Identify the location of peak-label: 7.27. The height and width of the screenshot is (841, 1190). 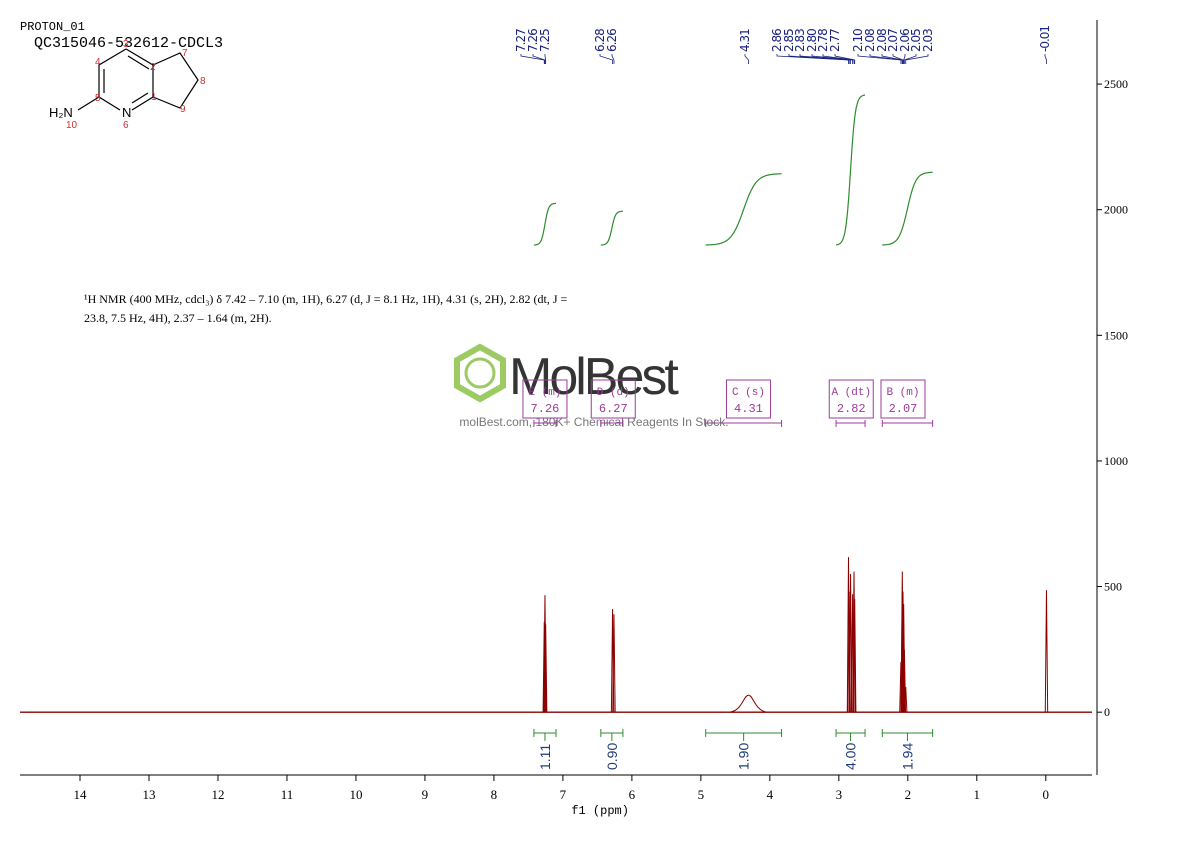
(521, 40).